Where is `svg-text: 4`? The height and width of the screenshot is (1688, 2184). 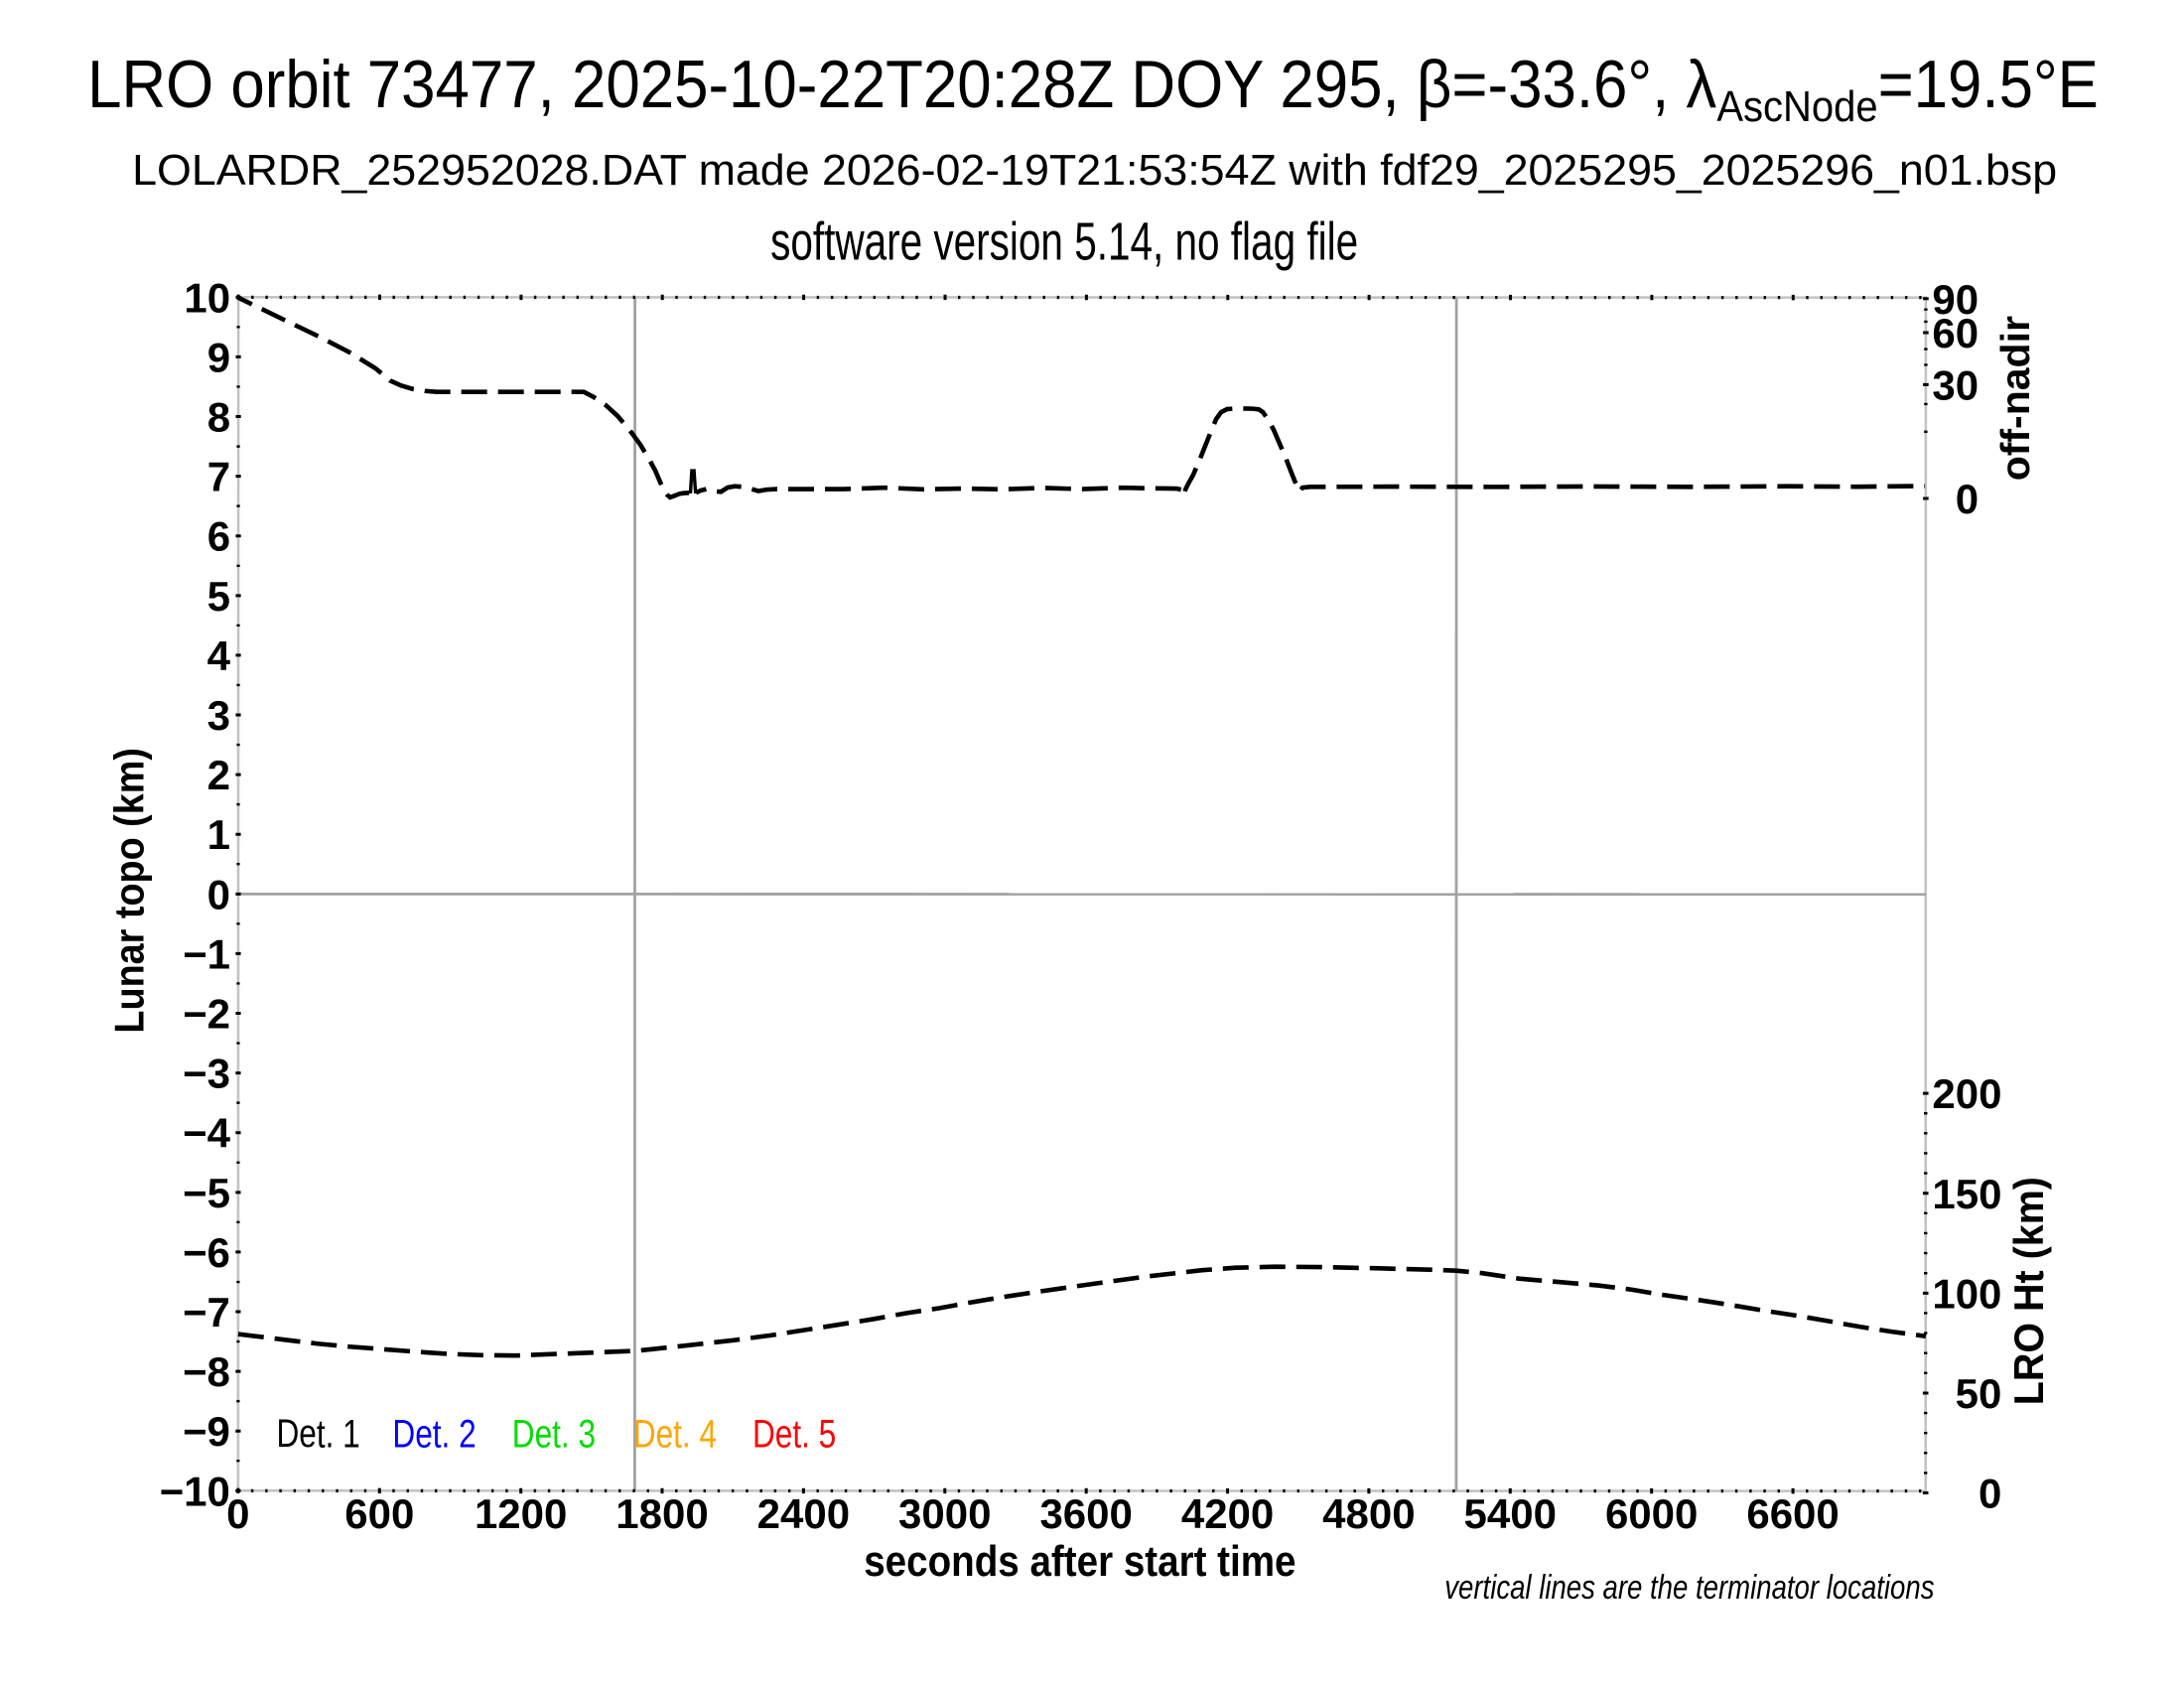 svg-text: 4 is located at coordinates (219, 656).